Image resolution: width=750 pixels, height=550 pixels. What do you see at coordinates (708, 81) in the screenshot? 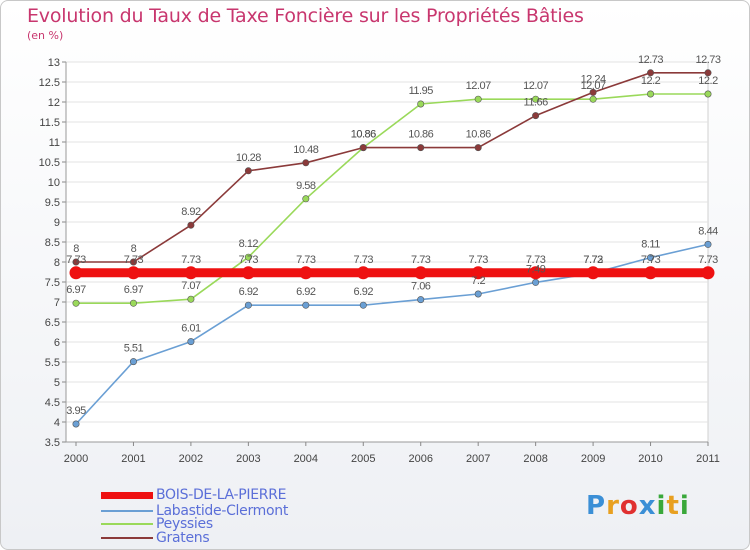
I see `data-label: 12.2` at bounding box center [708, 81].